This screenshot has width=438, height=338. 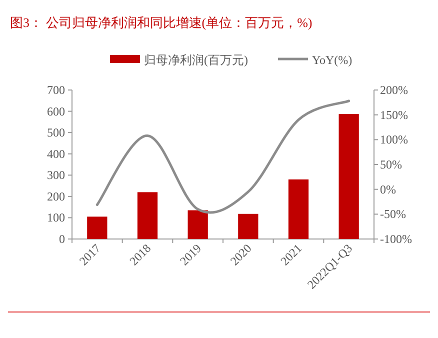 What do you see at coordinates (396, 239) in the screenshot?
I see `y2-tick-label: -100%` at bounding box center [396, 239].